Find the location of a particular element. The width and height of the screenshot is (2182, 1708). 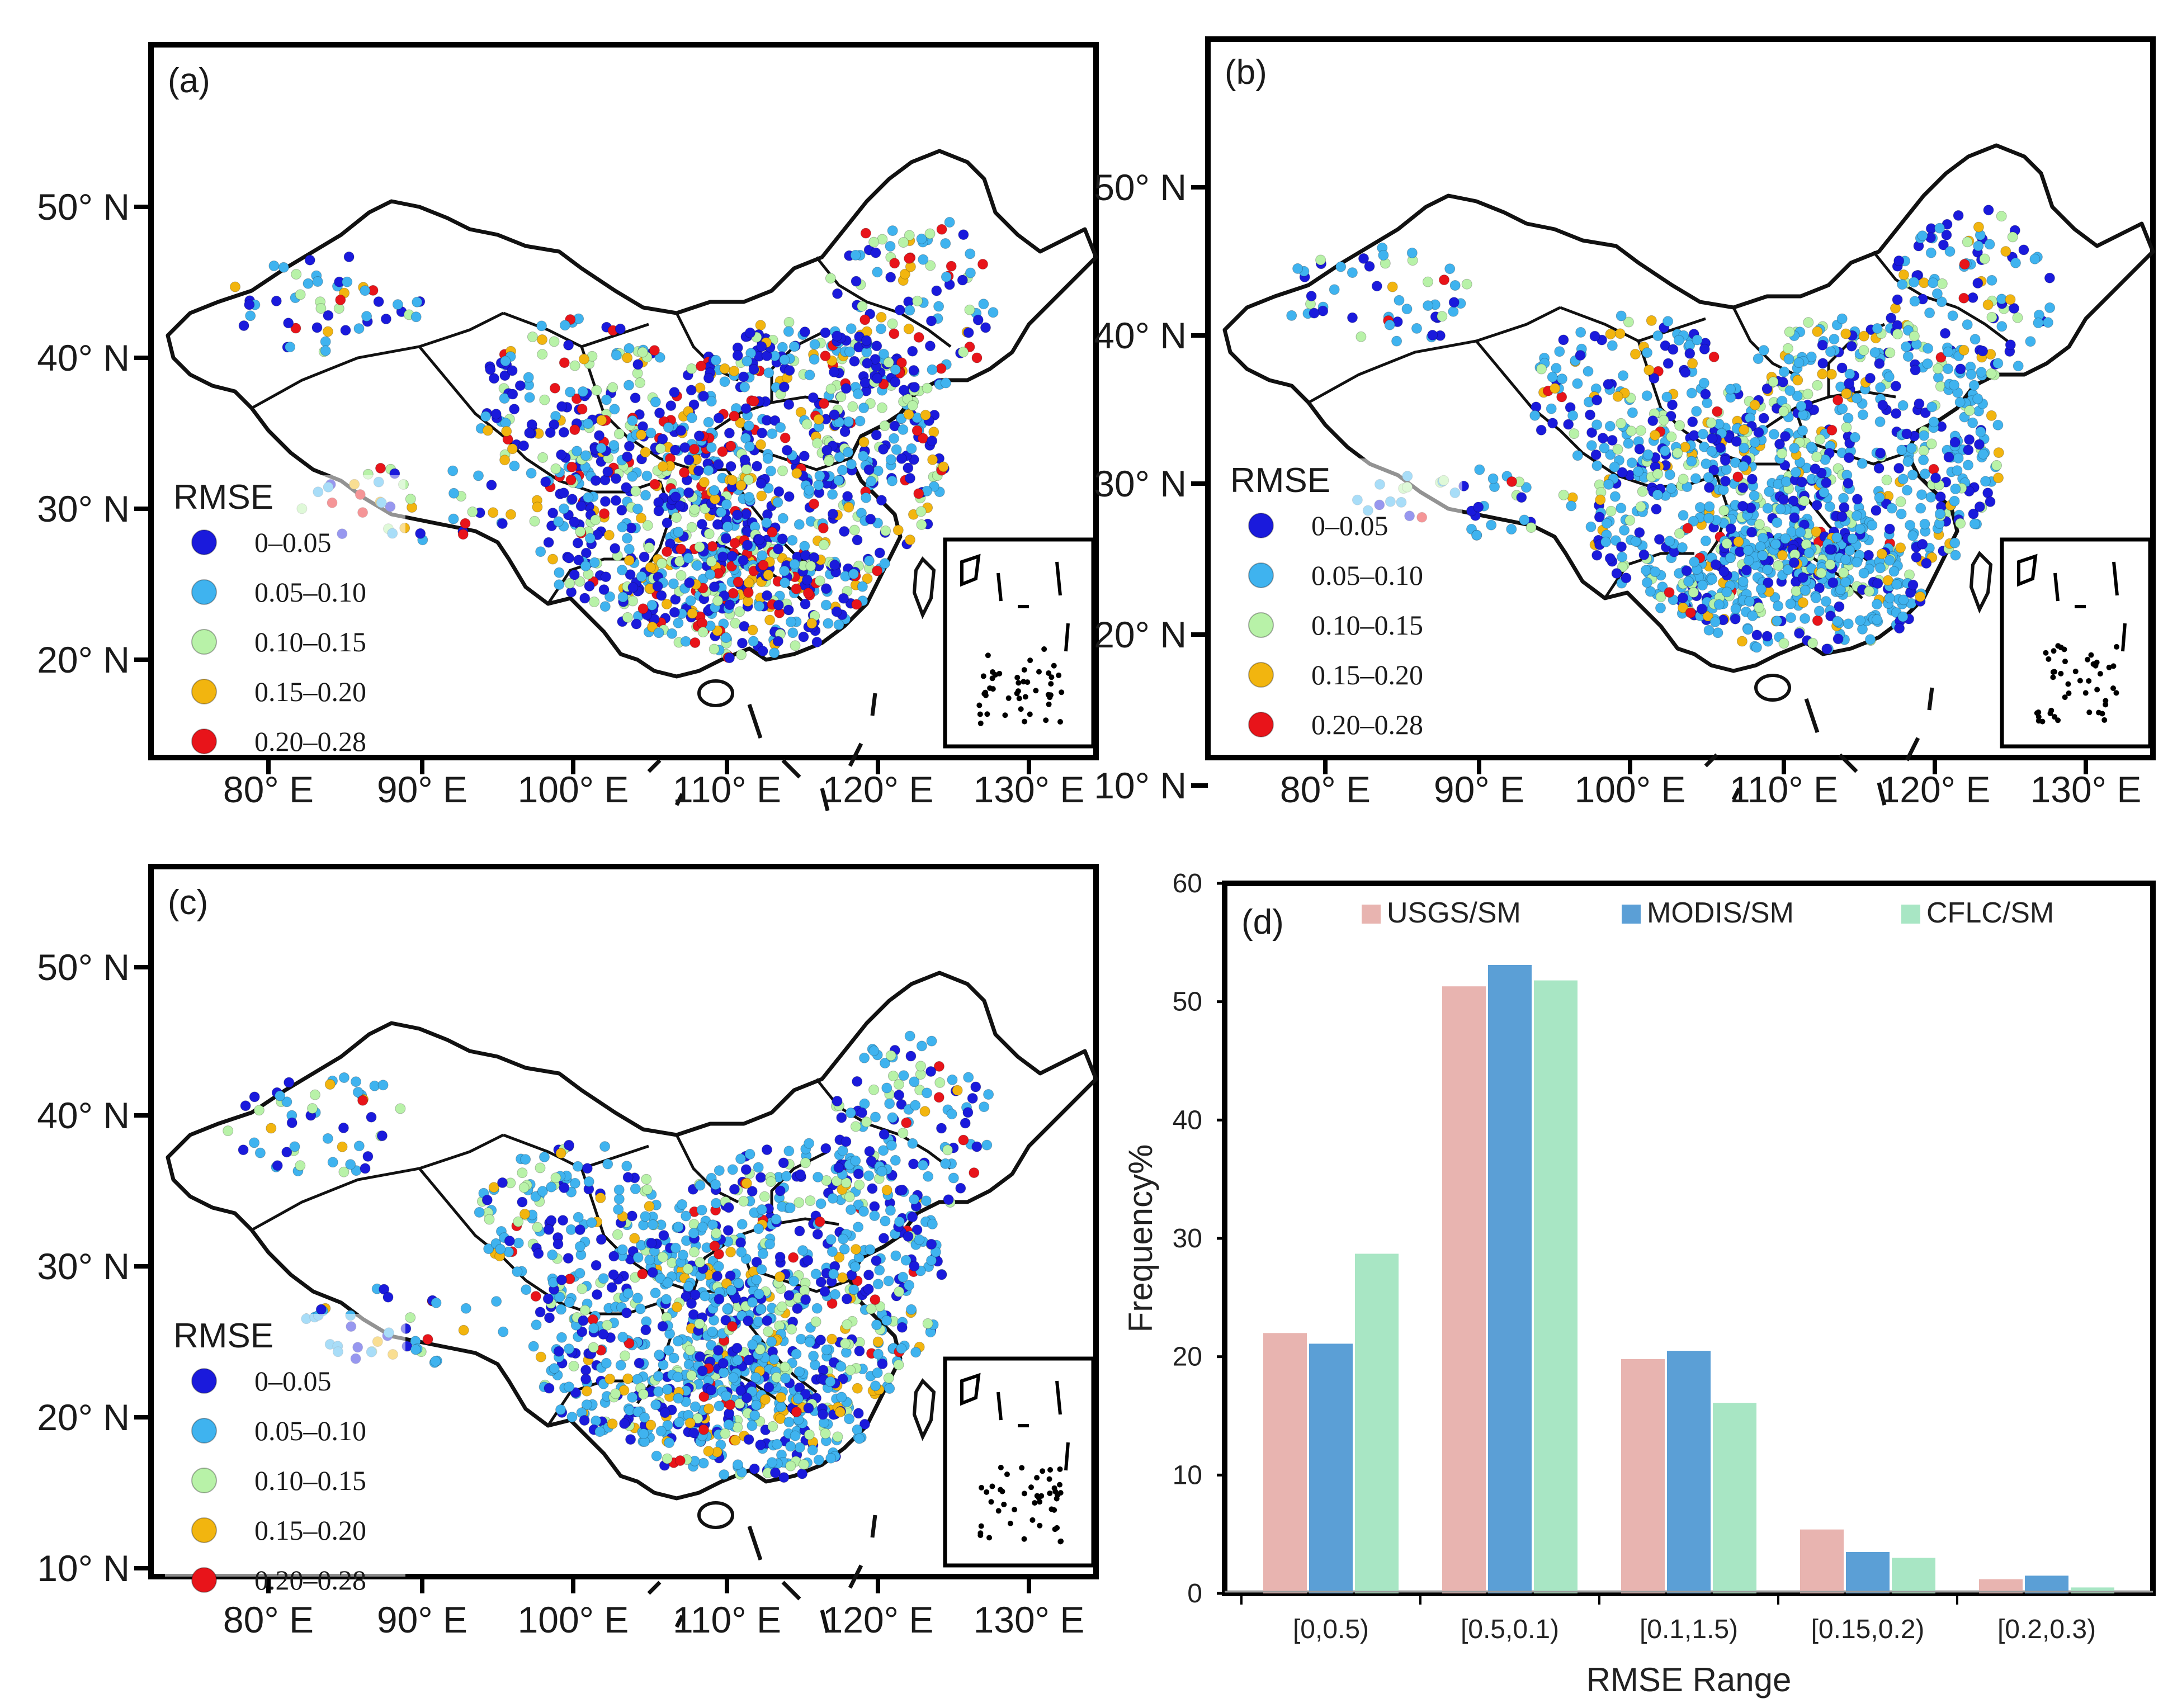

legend-swatch is located at coordinates (204, 1431).